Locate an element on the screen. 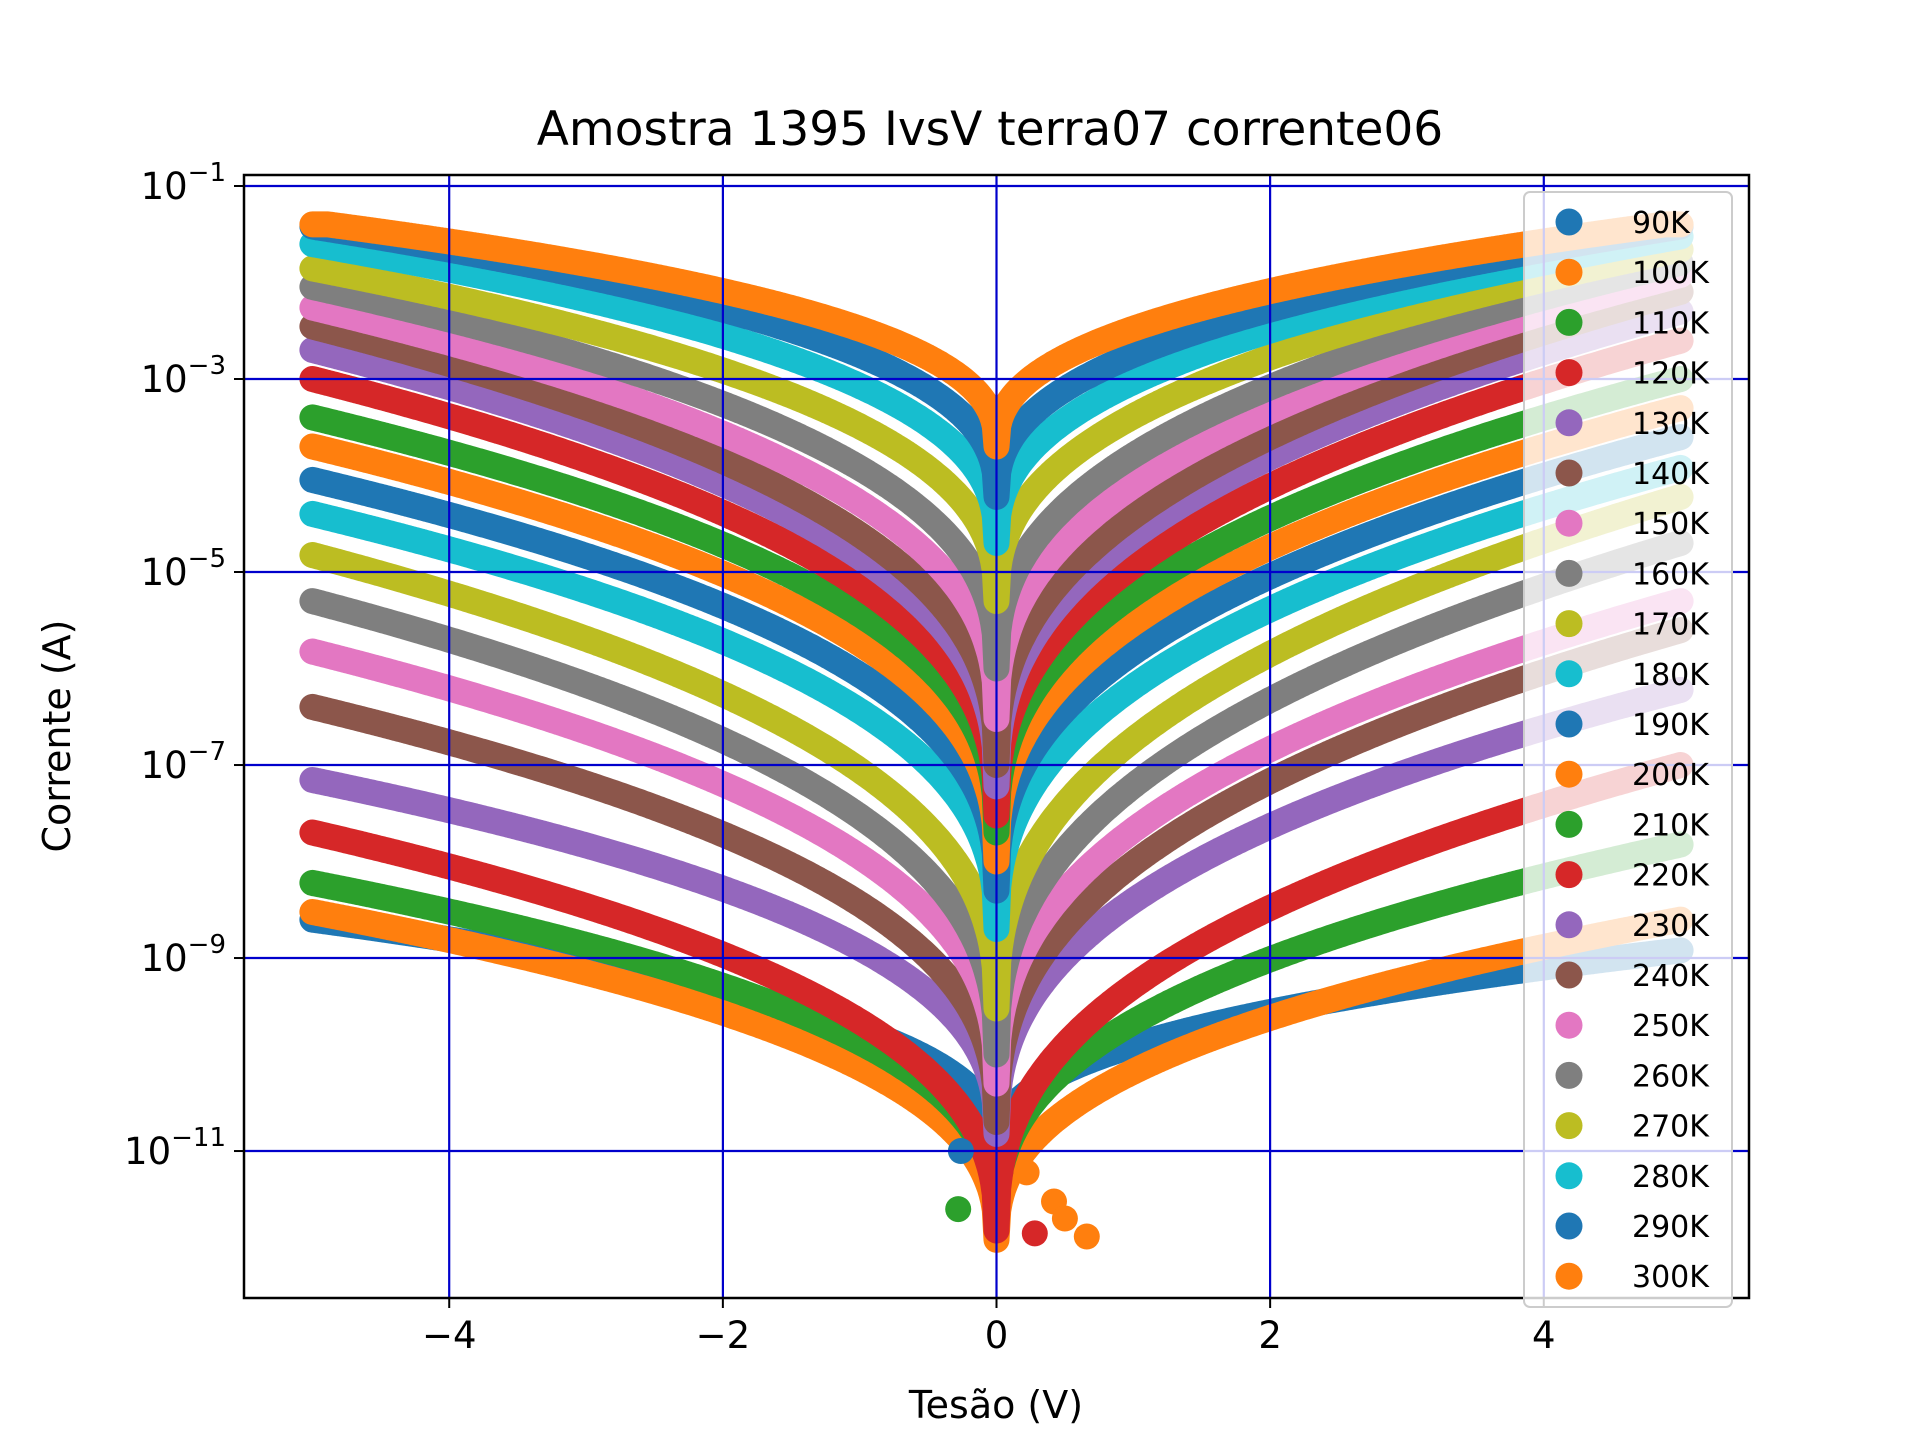 This screenshot has width=1920, height=1440. outlier-point-110K is located at coordinates (958, 1209).